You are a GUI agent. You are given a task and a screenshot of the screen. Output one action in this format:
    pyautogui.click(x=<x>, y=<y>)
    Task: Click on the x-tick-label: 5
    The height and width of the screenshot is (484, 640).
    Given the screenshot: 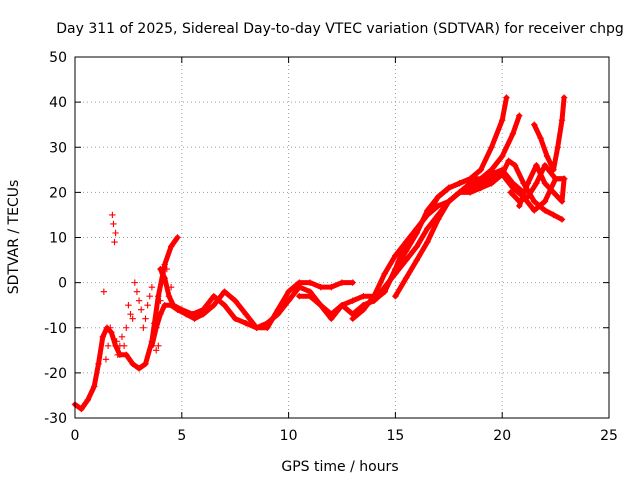 What is the action you would take?
    pyautogui.click(x=181, y=436)
    